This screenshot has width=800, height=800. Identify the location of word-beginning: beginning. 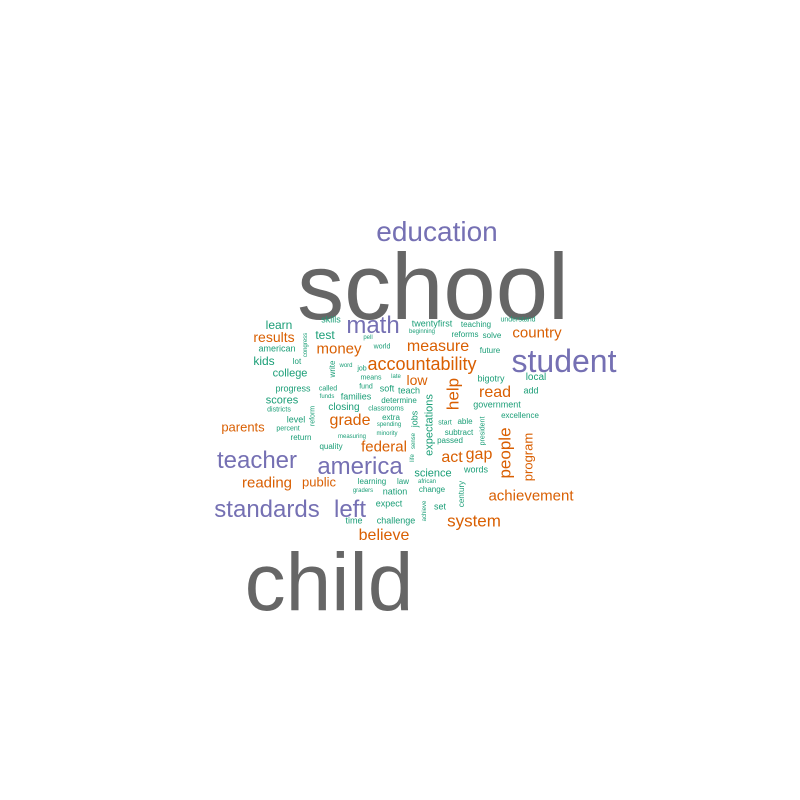
(422, 332).